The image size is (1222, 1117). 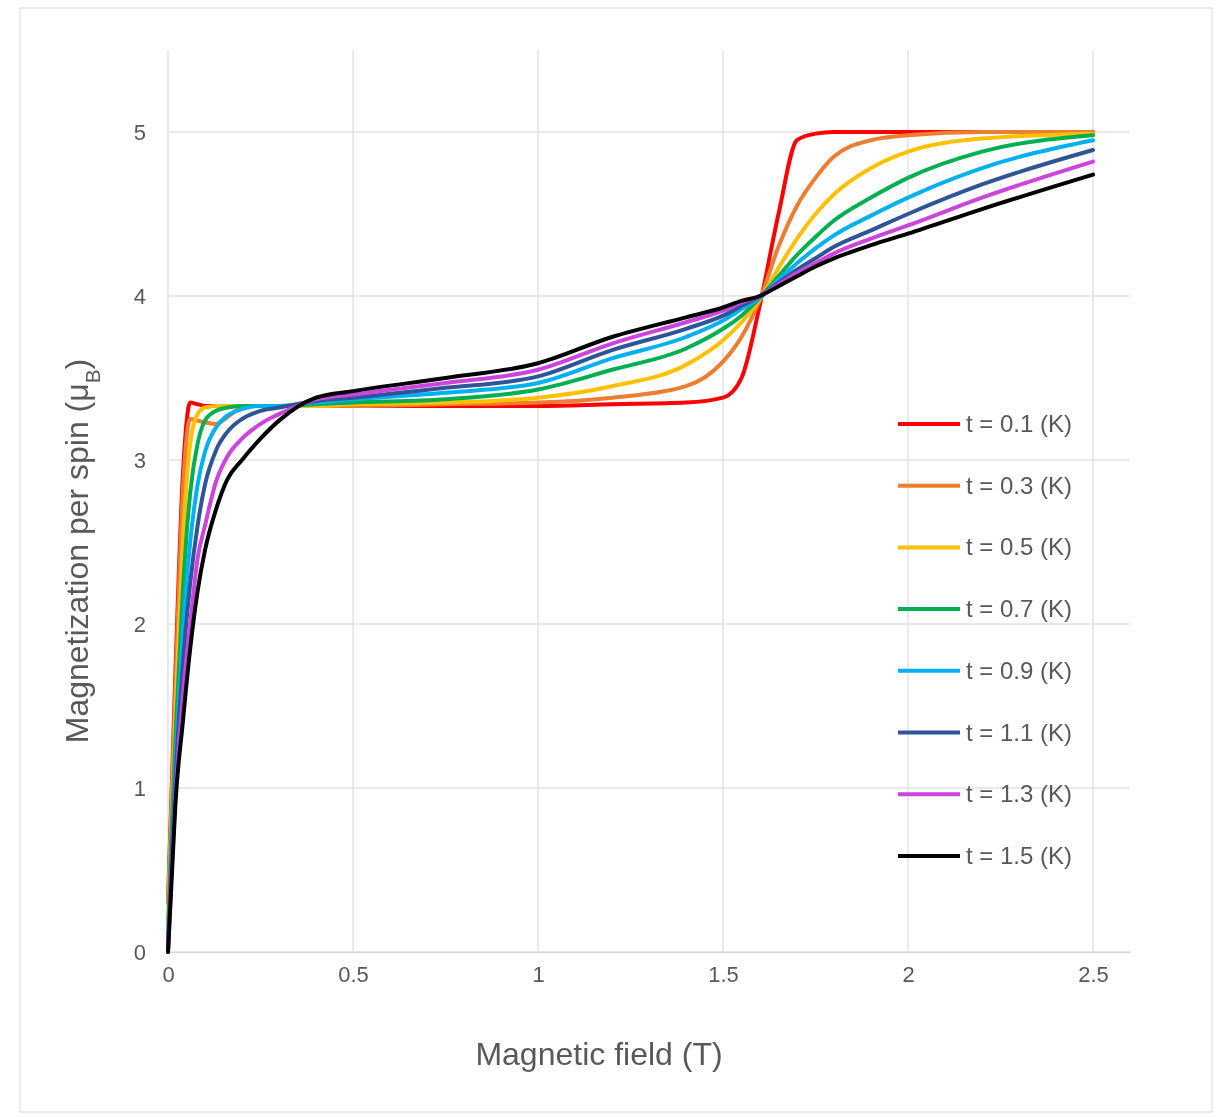 What do you see at coordinates (1019, 423) in the screenshot?
I see `legend-label: t = 0.1 (K)` at bounding box center [1019, 423].